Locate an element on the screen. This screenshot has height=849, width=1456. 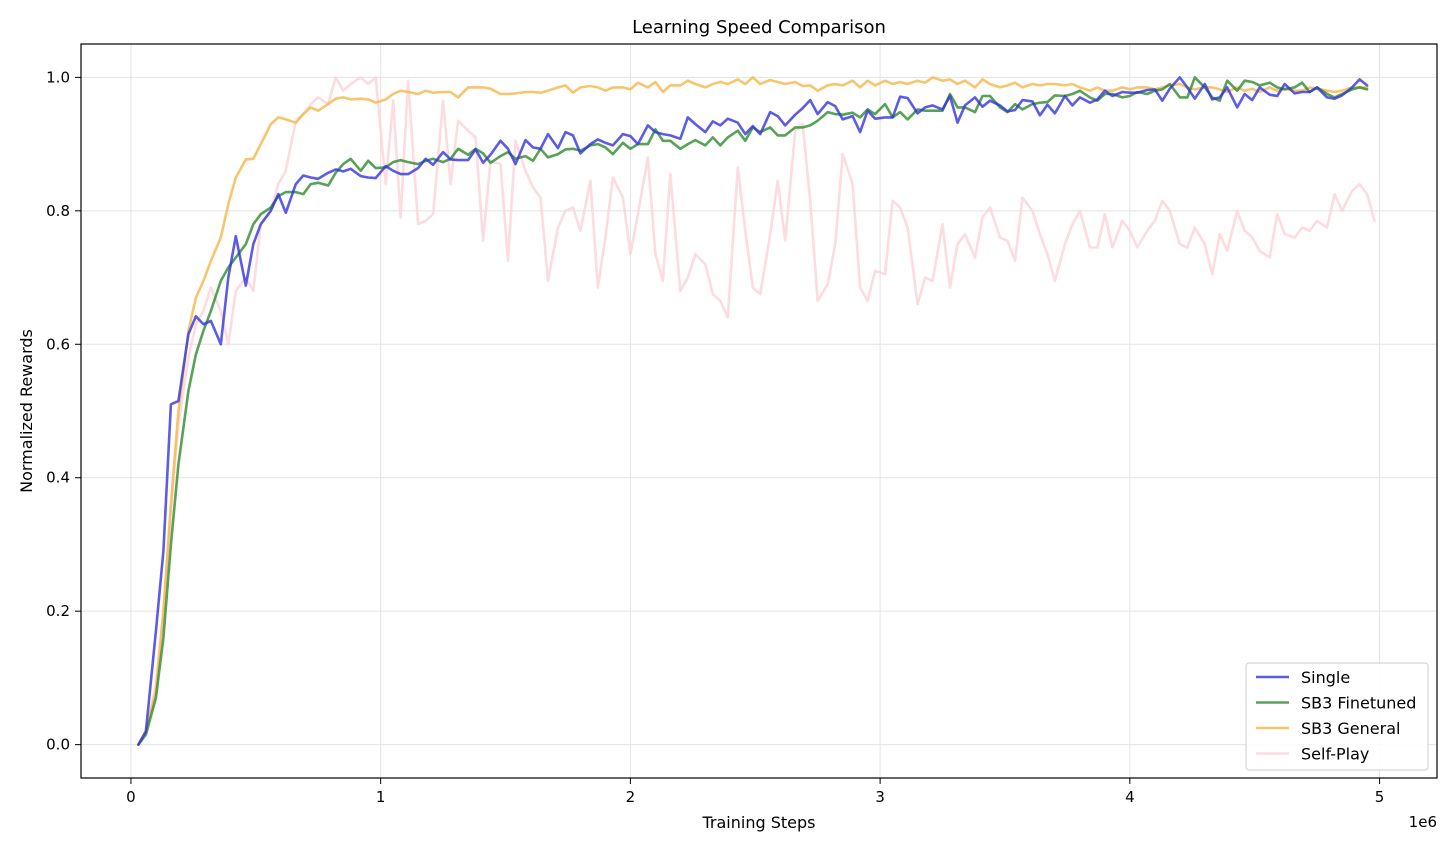
x-axis-label: Training Steps is located at coordinates (759, 822).